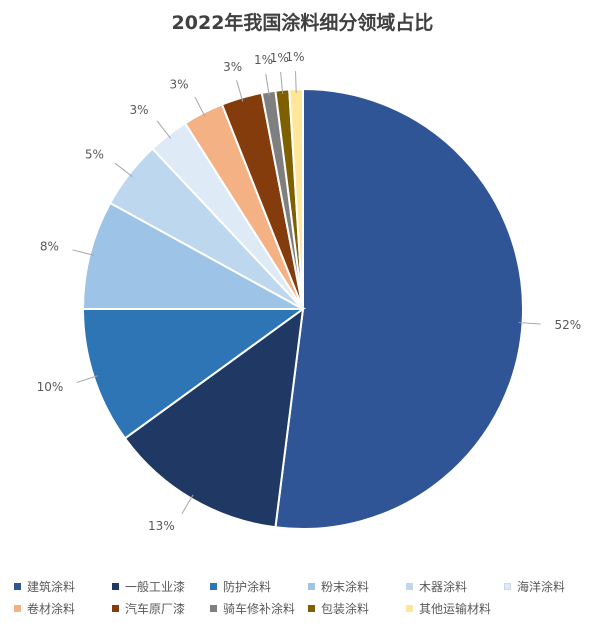 This screenshot has width=605, height=634. What do you see at coordinates (51, 586) in the screenshot?
I see `legend-label: 建筑涂料` at bounding box center [51, 586].